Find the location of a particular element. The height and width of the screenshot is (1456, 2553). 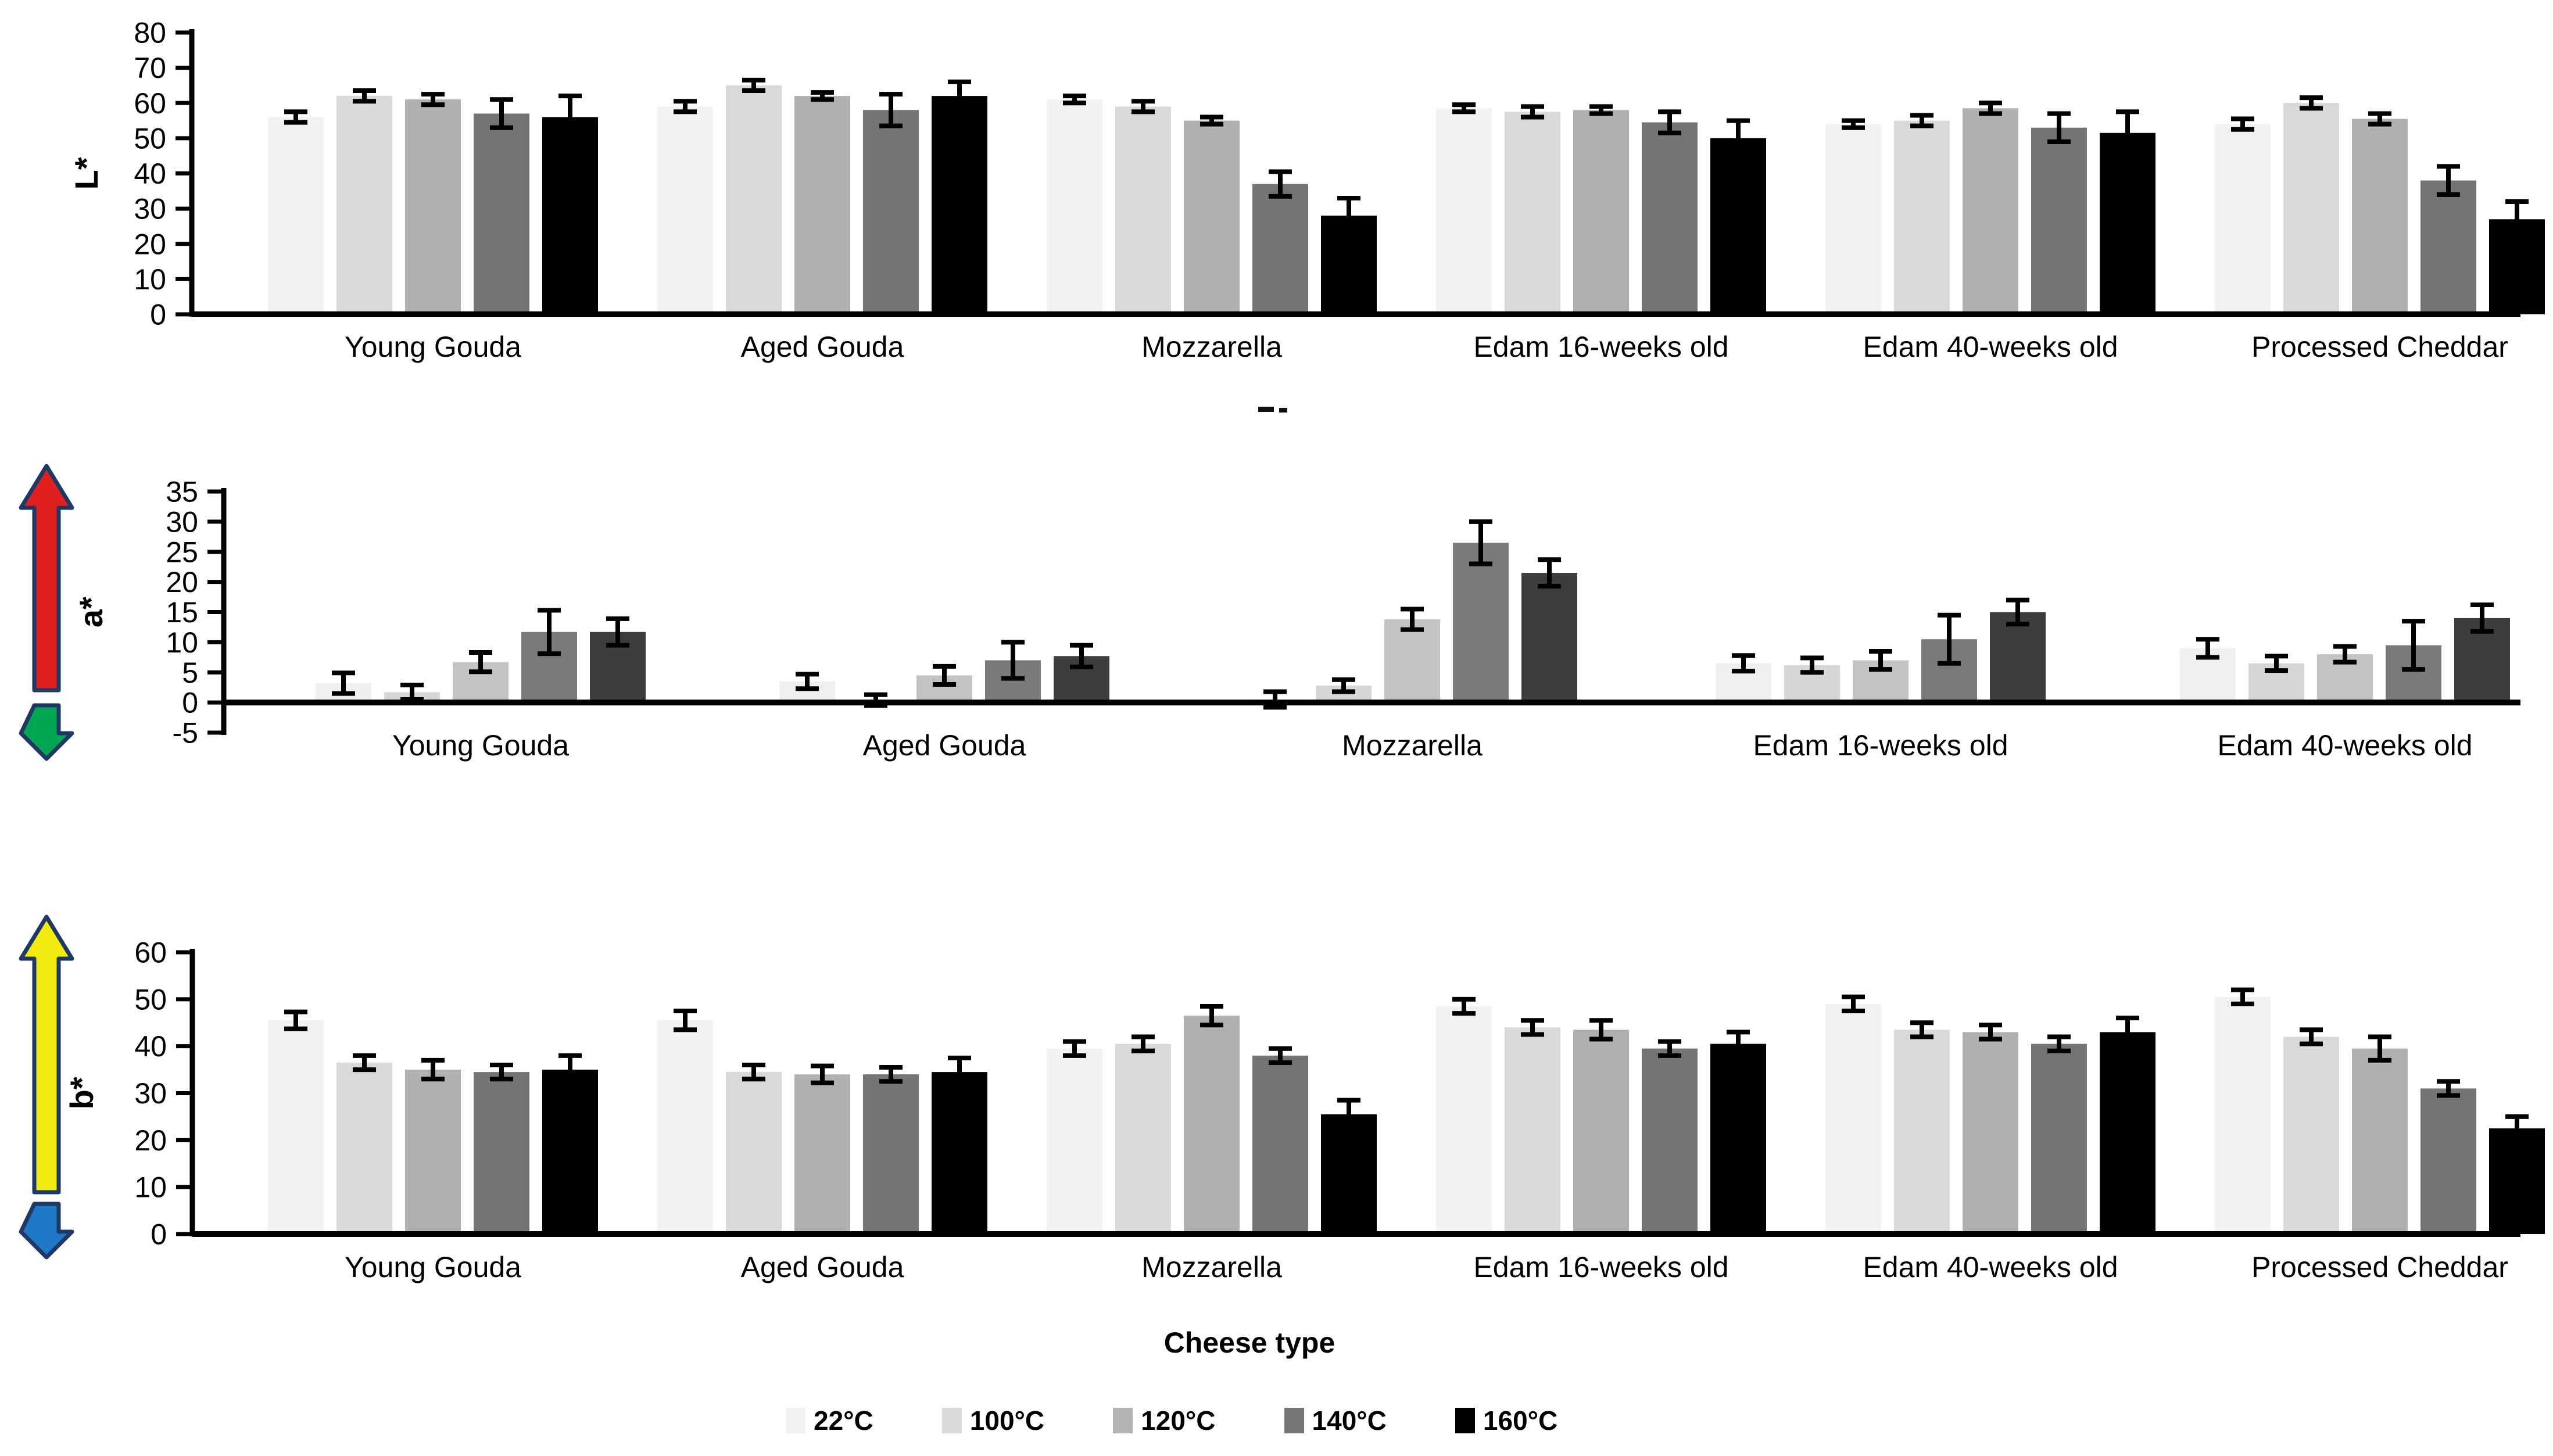

legend-label-100c: 100°C is located at coordinates (1007, 1421).